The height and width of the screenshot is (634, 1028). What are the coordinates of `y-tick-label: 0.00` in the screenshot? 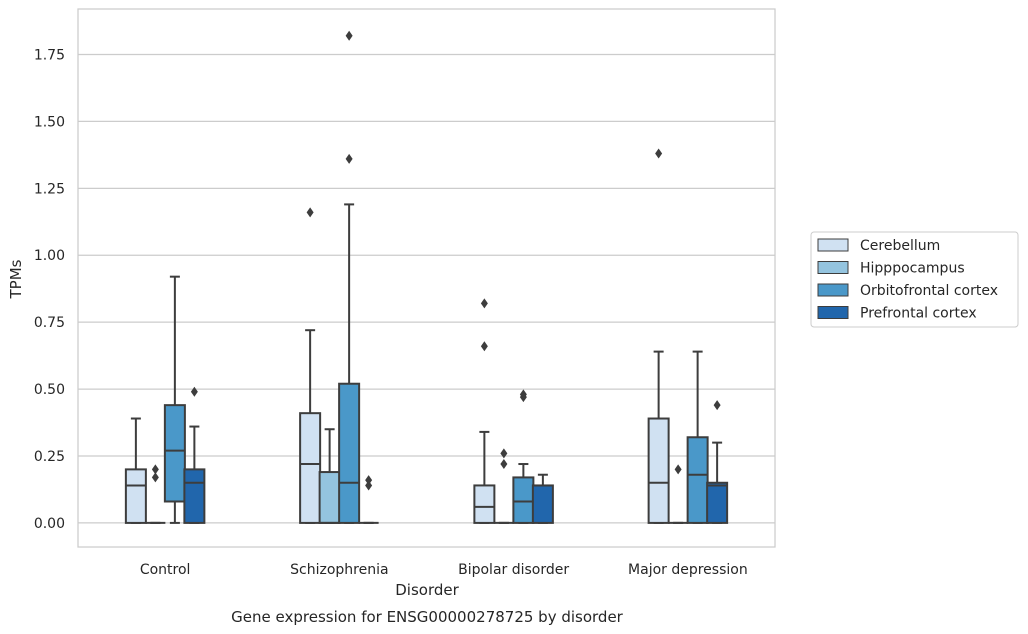 It's located at (49, 524).